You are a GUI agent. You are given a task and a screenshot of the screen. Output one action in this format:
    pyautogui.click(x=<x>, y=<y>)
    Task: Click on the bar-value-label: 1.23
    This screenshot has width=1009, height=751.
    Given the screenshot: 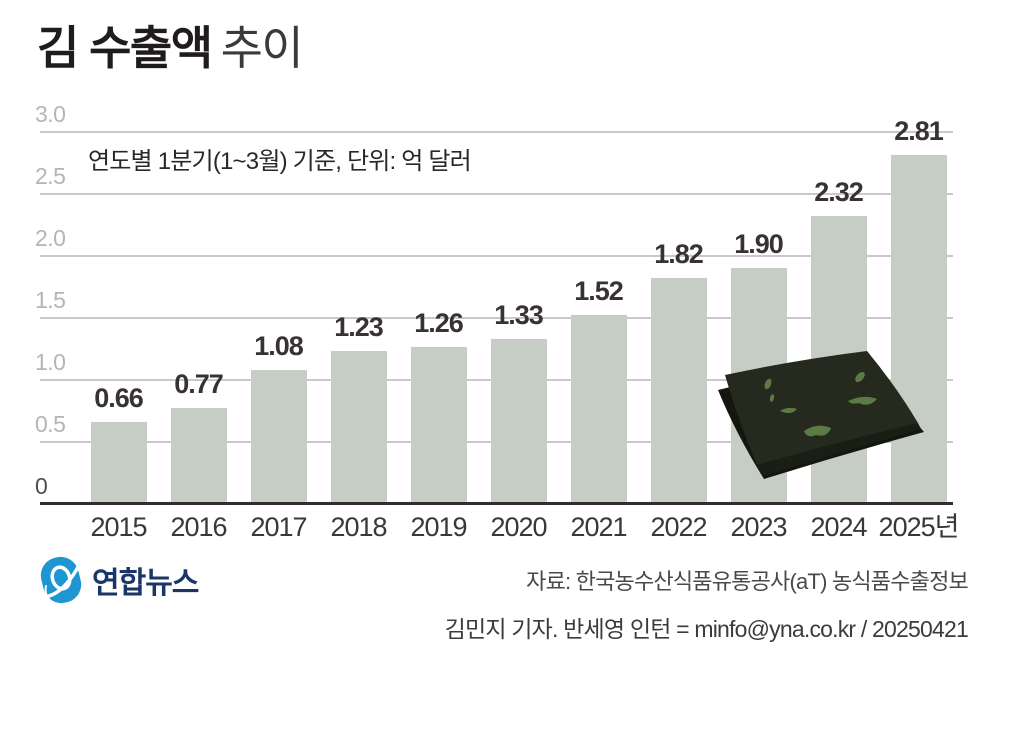 What is the action you would take?
    pyautogui.click(x=359, y=326)
    